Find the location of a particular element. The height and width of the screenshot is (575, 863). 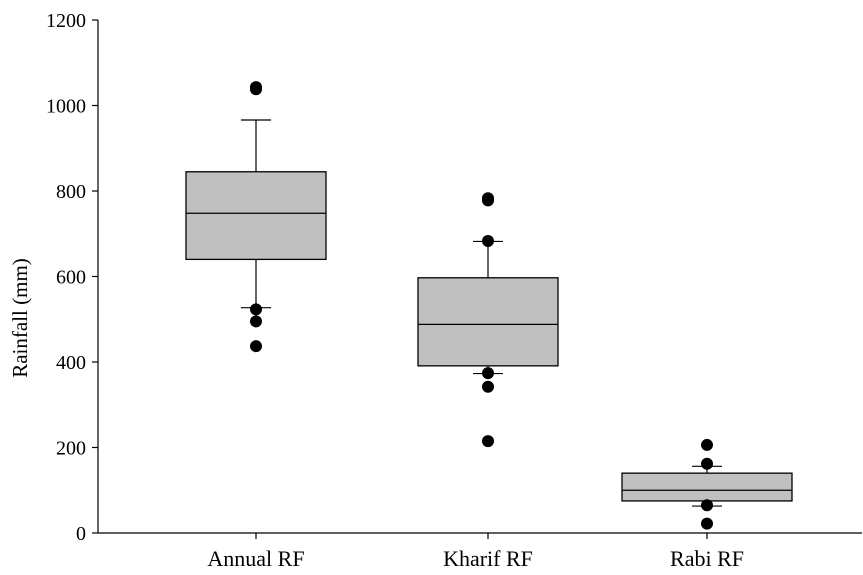

x-axis-ticks: Annual RF Kharif RF Rabi RF is located at coordinates (475, 552).